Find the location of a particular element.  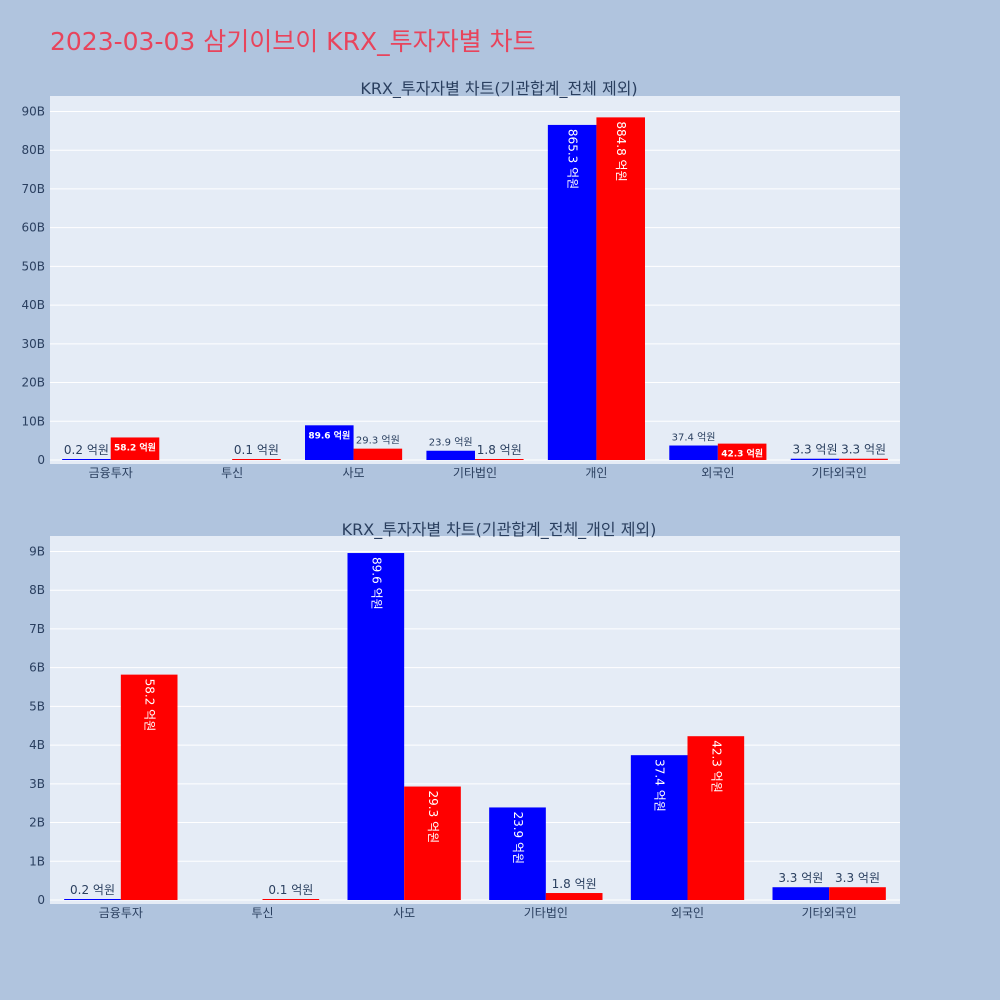

page-title: 2023-03-03 삼기이브이 KRX_투자자별 차트 is located at coordinates (293, 41).